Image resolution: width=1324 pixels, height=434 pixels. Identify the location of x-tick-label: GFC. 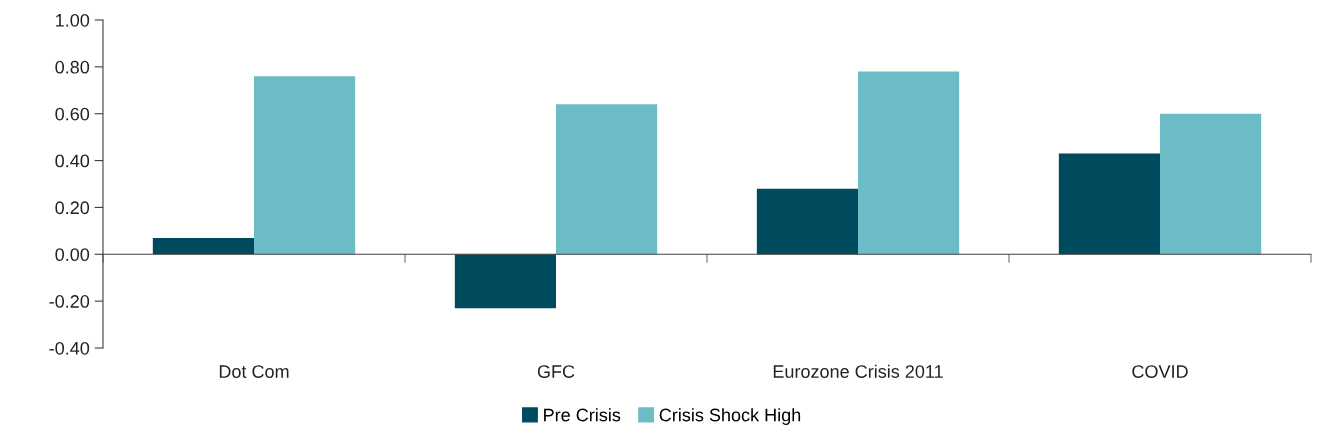
(556, 371).